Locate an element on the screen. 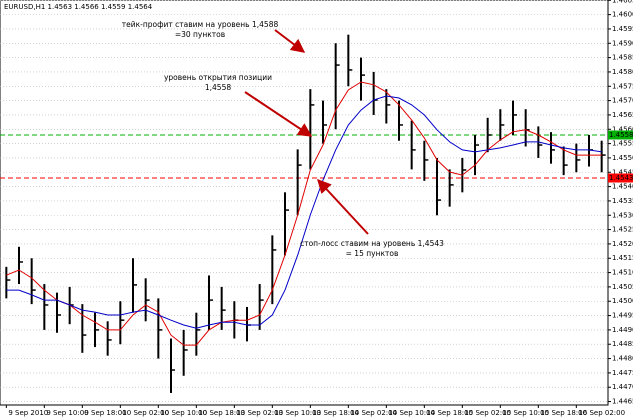 The image size is (633, 418). y-tick-label: 1.4470 is located at coordinates (622, 387).